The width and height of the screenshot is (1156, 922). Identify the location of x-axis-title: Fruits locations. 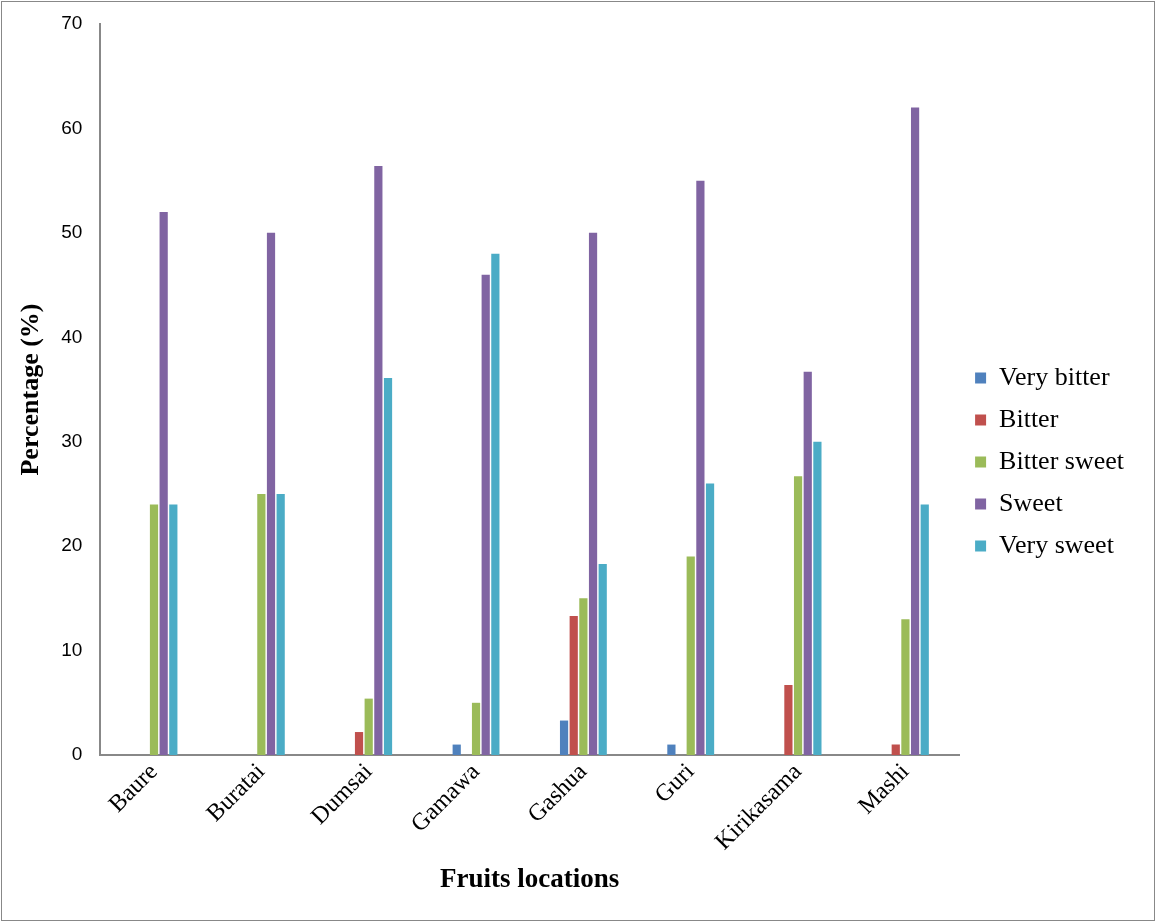
(530, 877).